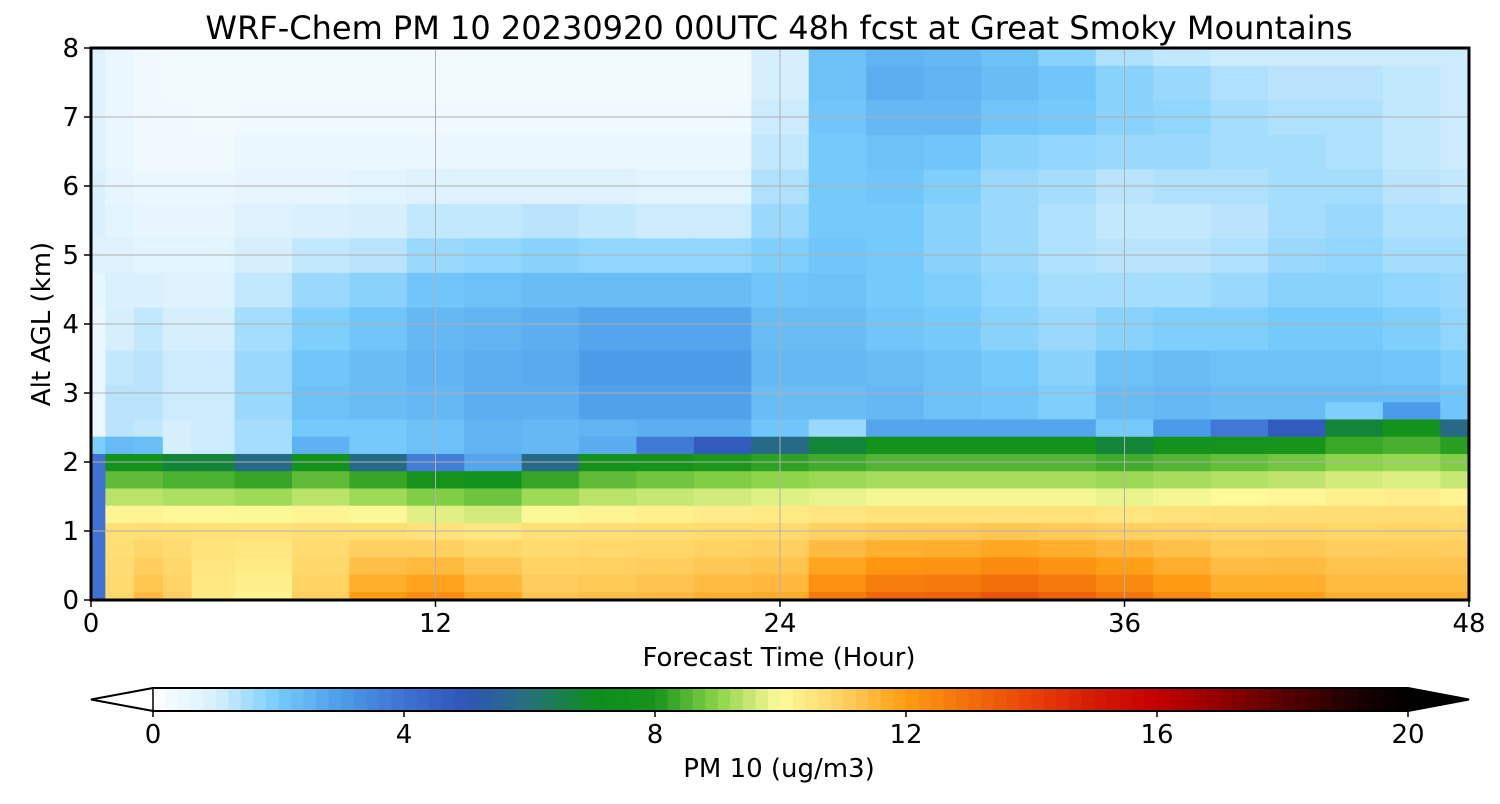  Describe the element at coordinates (1438, 699) in the screenshot. I see `colorbar-extend-high` at that location.